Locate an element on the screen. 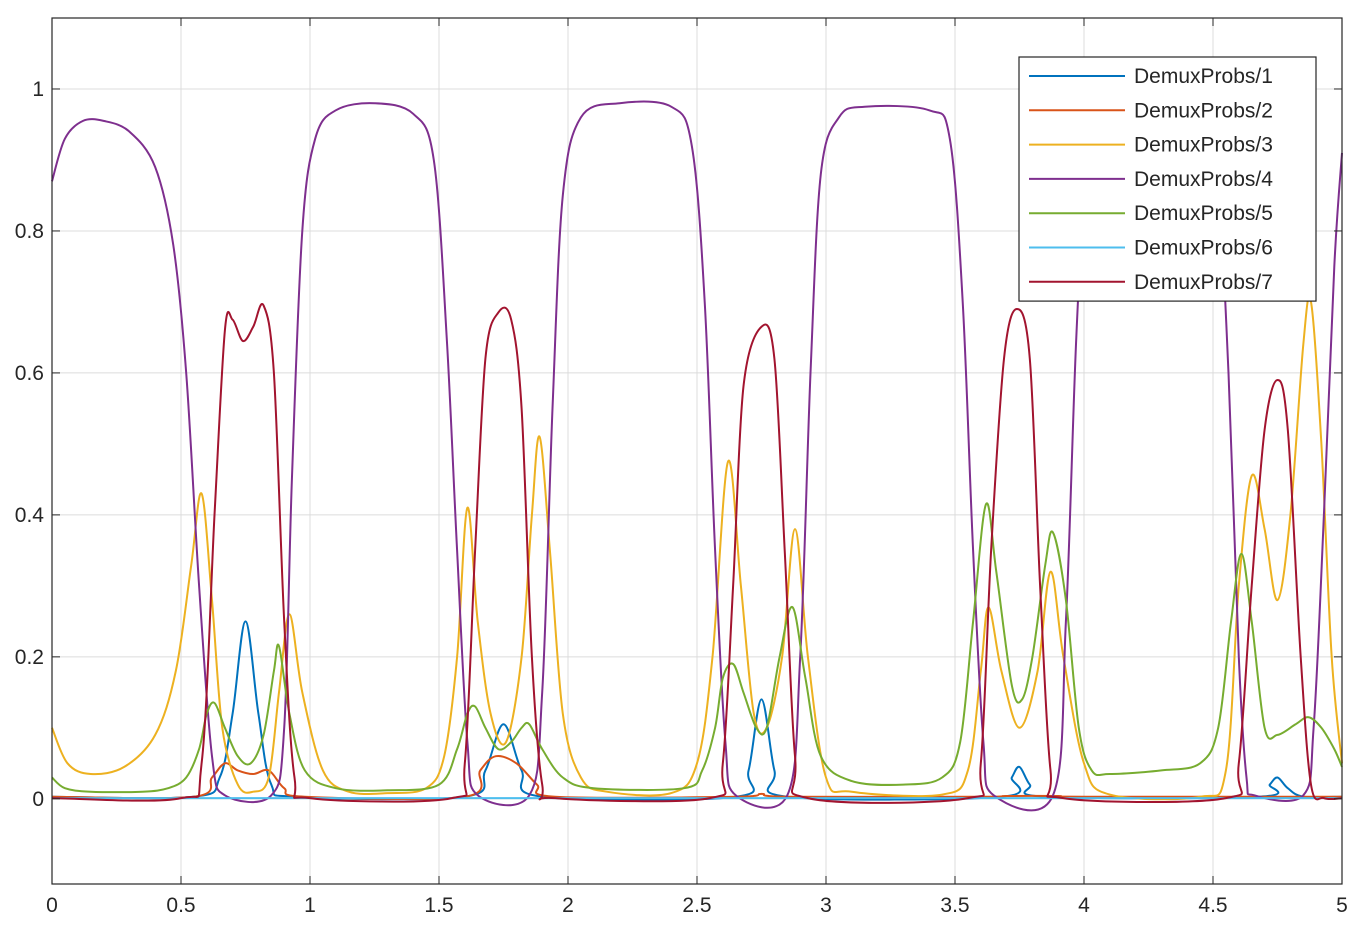 The width and height of the screenshot is (1370, 934). x-tick-label: 4 is located at coordinates (1084, 905).